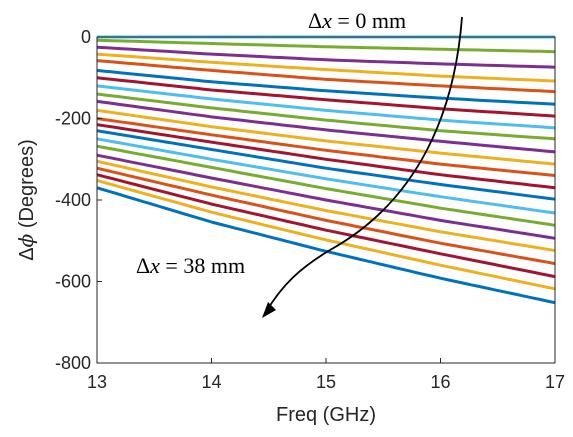  I want to click on y-axis-label-prefix: Δ, so click(27, 253).